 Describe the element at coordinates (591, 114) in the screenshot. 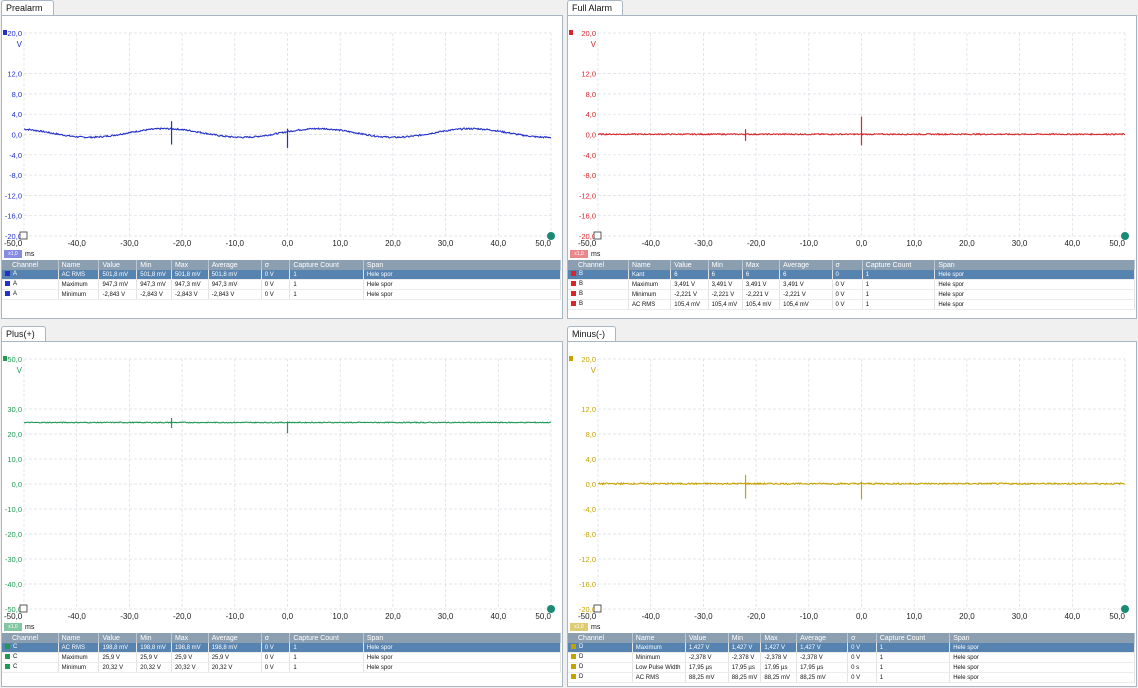

I see `y-tick-label: 4,0` at that location.